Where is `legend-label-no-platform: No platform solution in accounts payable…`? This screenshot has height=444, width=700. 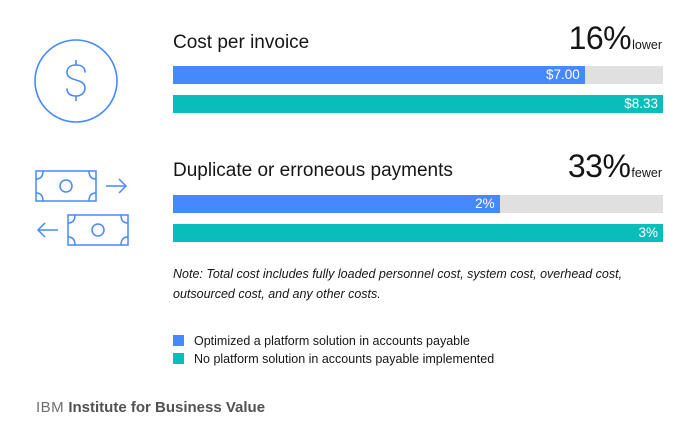
legend-label-no-platform: No platform solution in accounts payable… is located at coordinates (344, 359).